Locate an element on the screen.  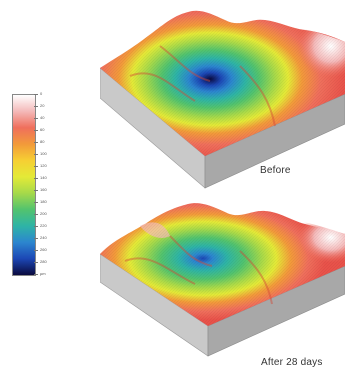
colorbar-tick-label: 240 is located at coordinates (43, 237).